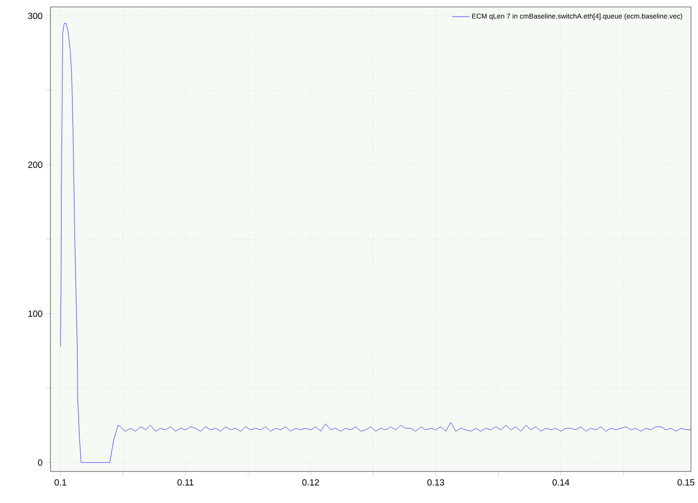 Image resolution: width=698 pixels, height=503 pixels. Describe the element at coordinates (35, 15) in the screenshot. I see `y-tick-label: 300` at that location.